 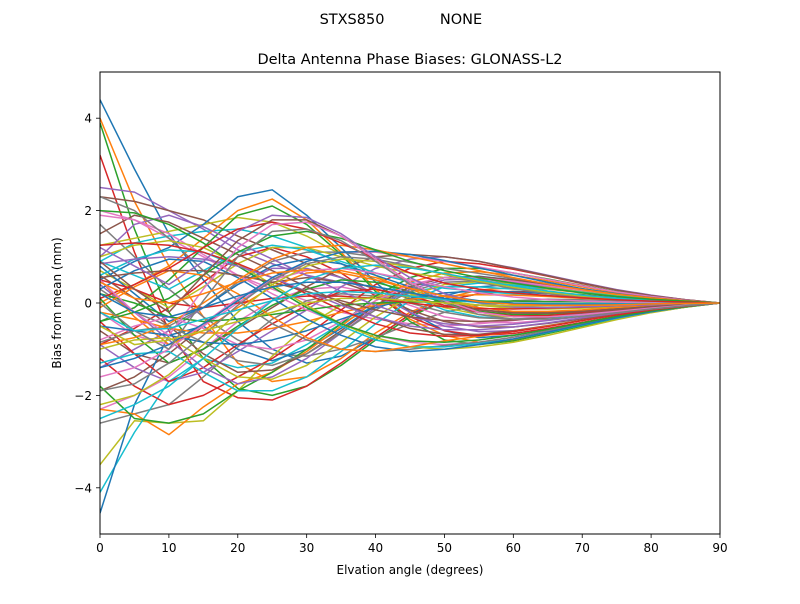 I want to click on x-tick-label: 60, so click(x=513, y=548).